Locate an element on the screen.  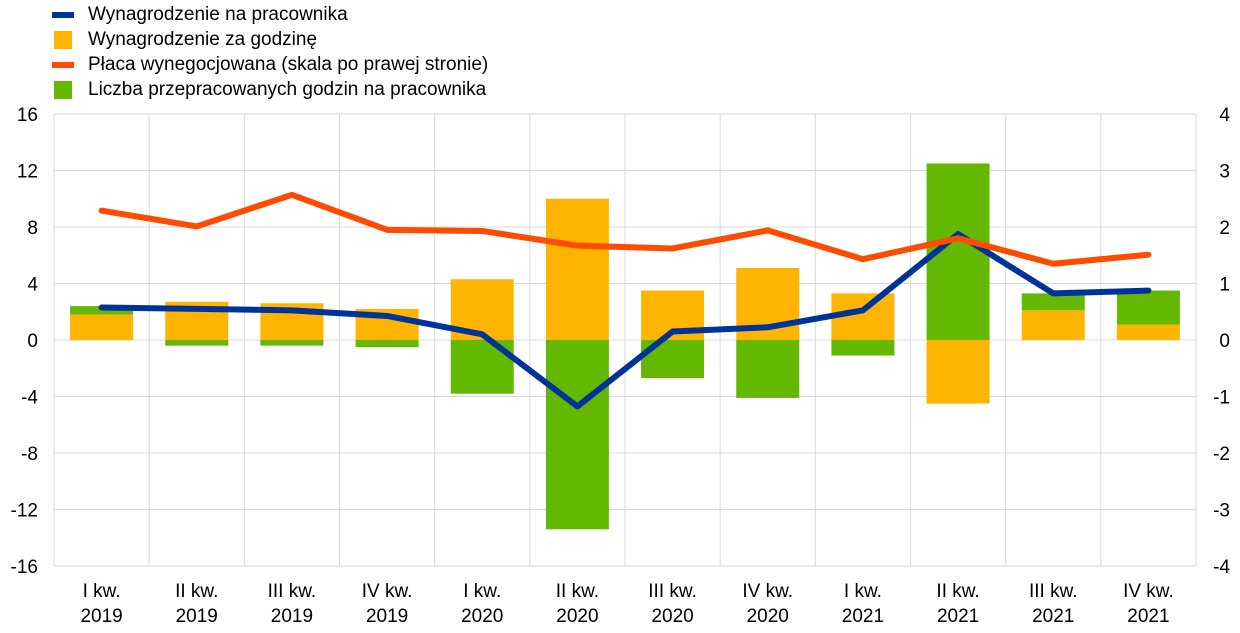
y-left-tick-label: 4 is located at coordinates (32, 285).